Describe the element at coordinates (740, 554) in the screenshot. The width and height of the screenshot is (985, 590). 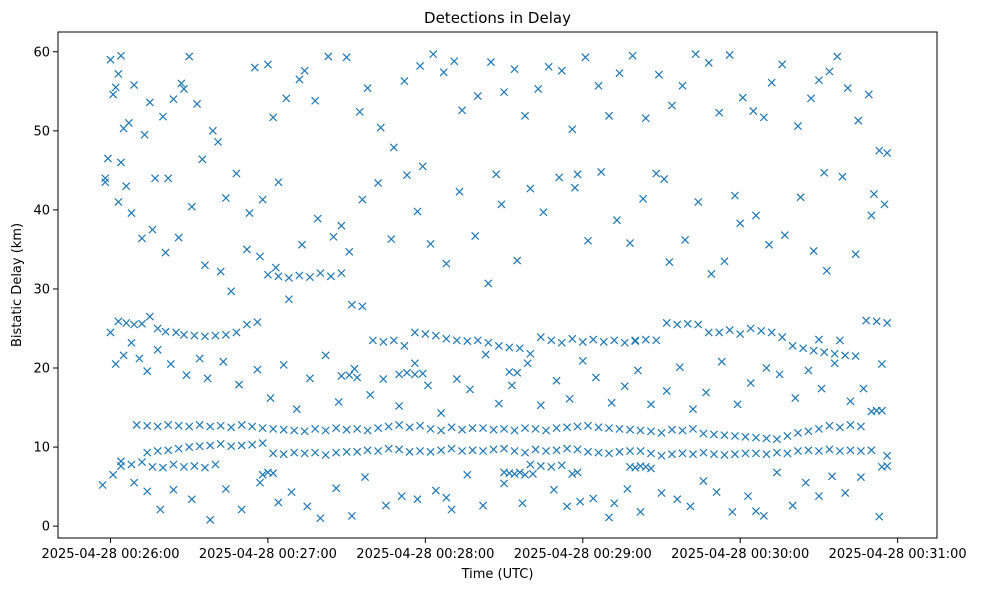
I see `x-tick-label: 2025-04-28 00:30:00` at that location.